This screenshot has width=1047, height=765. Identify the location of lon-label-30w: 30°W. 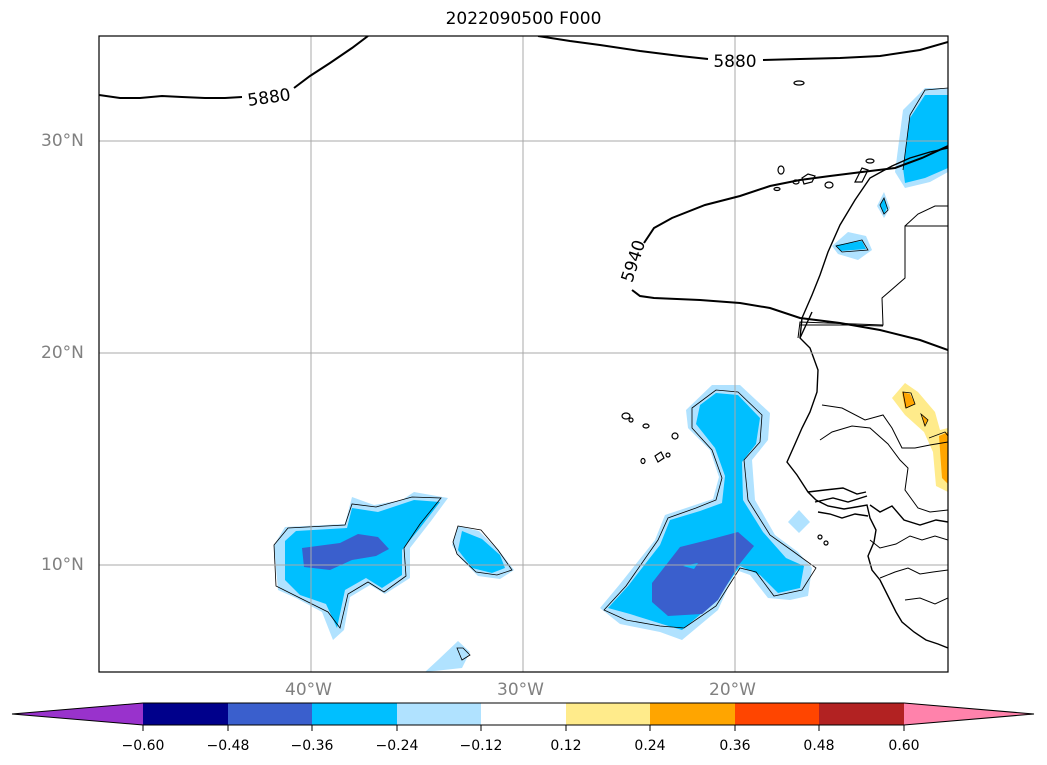
(520, 690).